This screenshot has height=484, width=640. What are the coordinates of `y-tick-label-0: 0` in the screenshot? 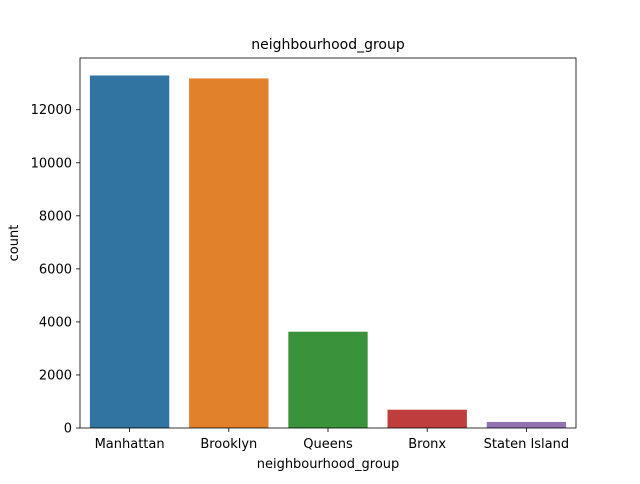 It's located at (68, 429).